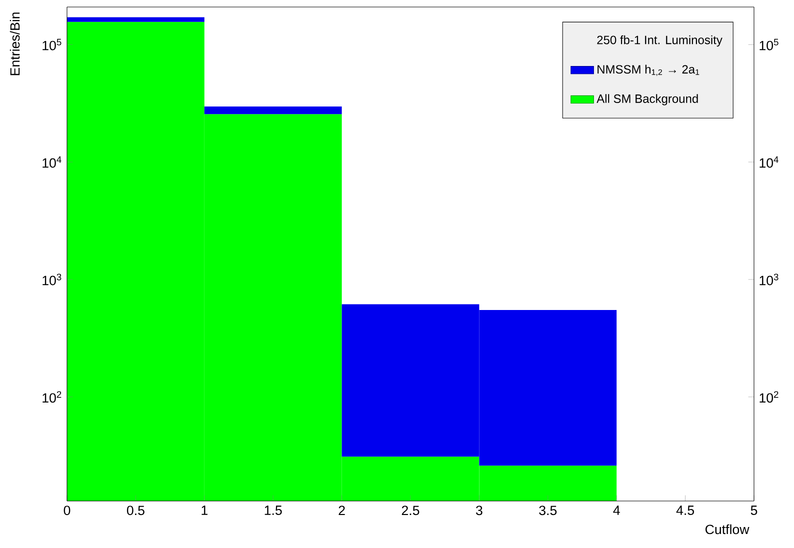 This screenshot has width=794, height=548. Describe the element at coordinates (649, 70) in the screenshot. I see `legend-label: NMSSM h$_{1,2}$ → 2a$_{1}$` at that location.